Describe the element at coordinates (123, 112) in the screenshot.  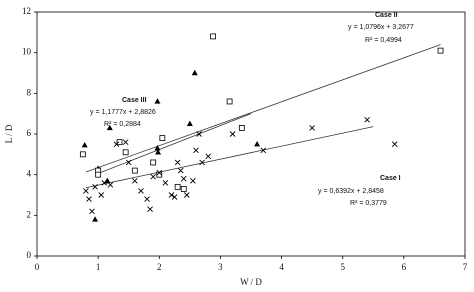
I see `trend-equation: y = 1,1777x + 2,8826` at that location.